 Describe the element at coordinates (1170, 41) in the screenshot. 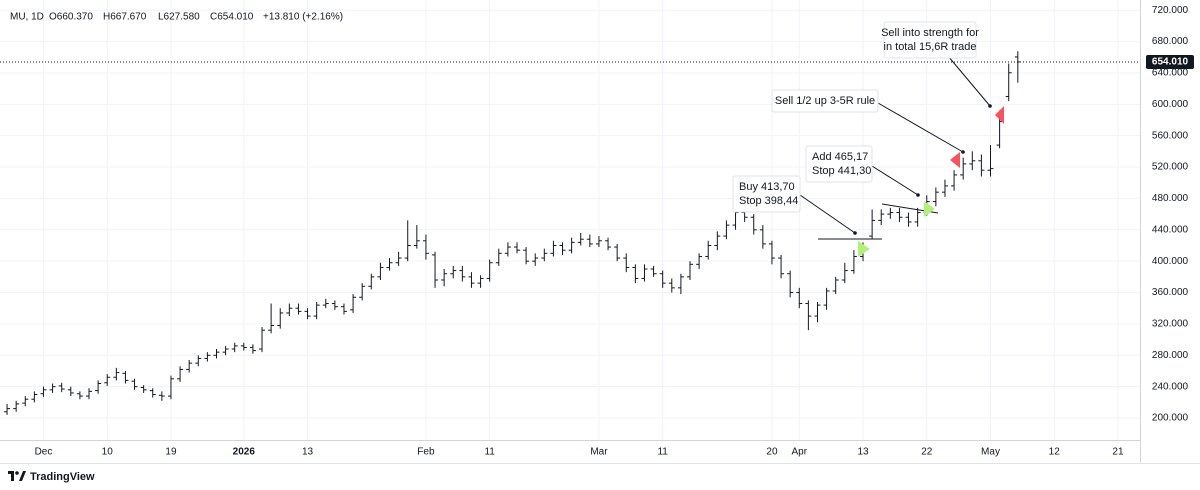

I see `y-tick-label: 680.000` at that location.